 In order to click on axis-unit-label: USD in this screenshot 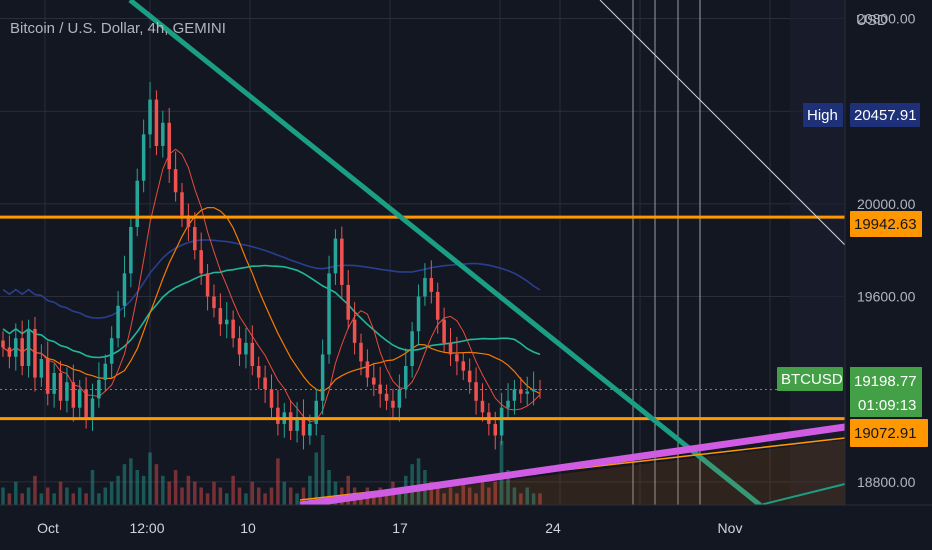, I will do `click(872, 20)`.